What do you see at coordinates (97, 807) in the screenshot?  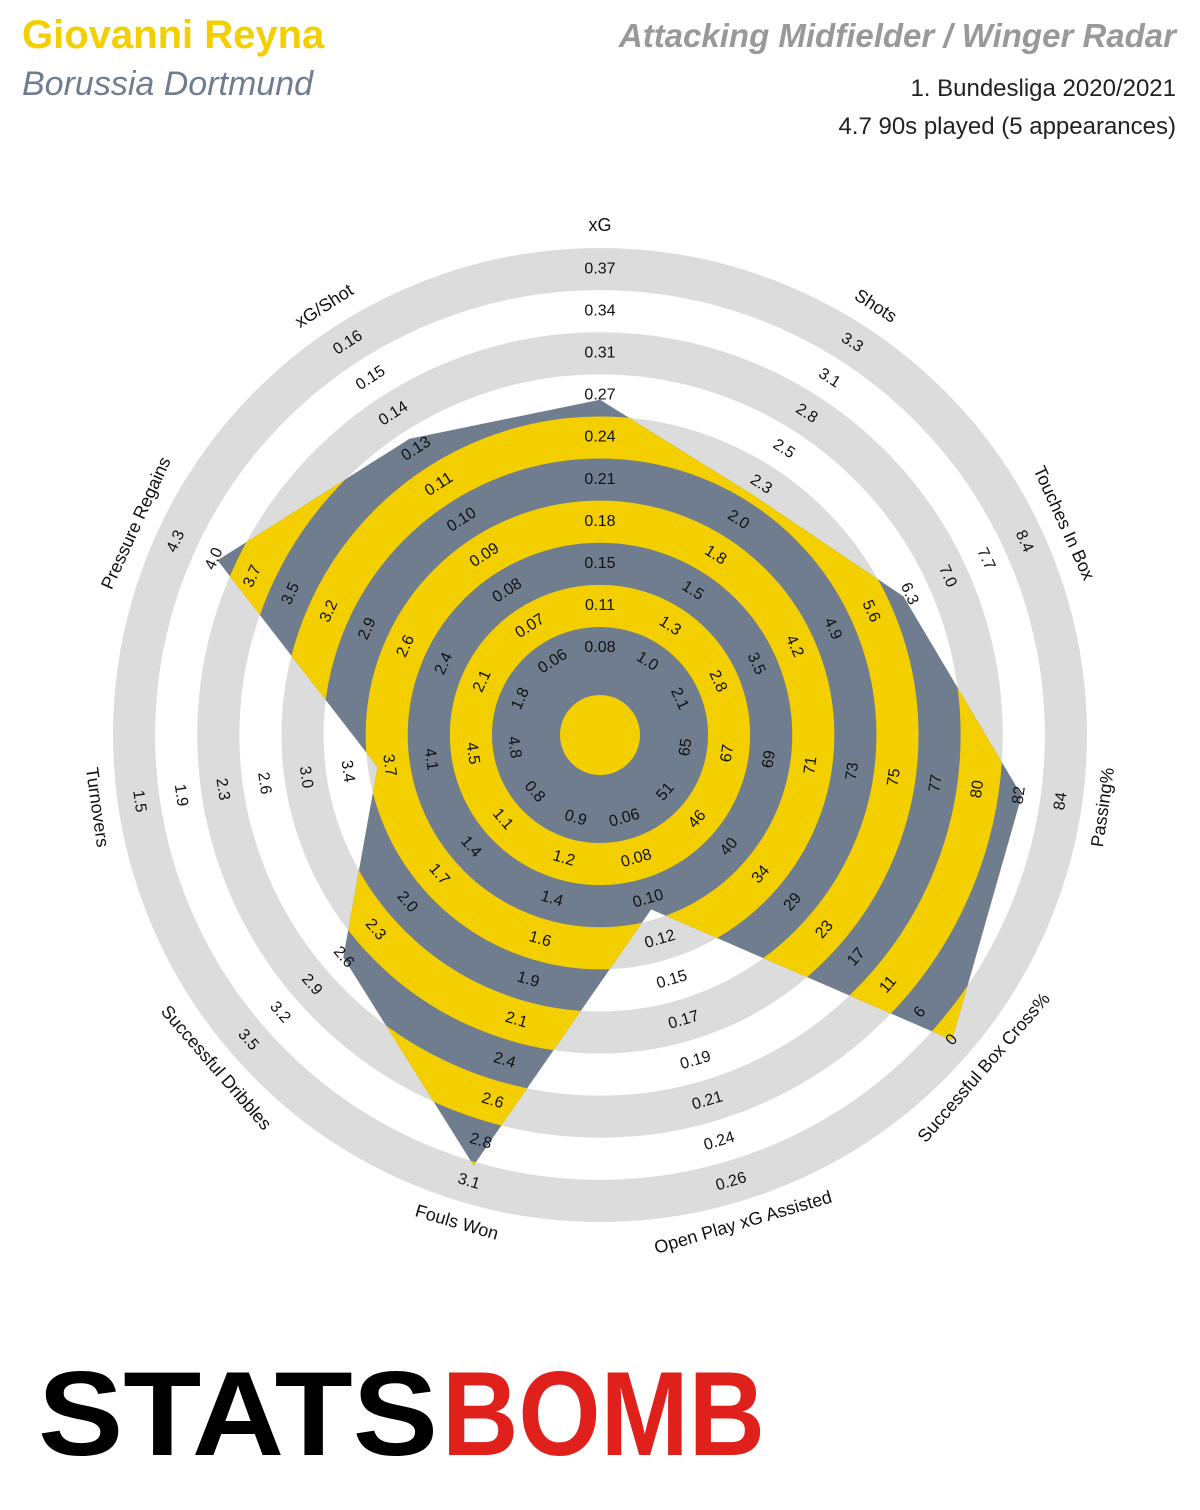 I see `axis-label: Turnovers` at bounding box center [97, 807].